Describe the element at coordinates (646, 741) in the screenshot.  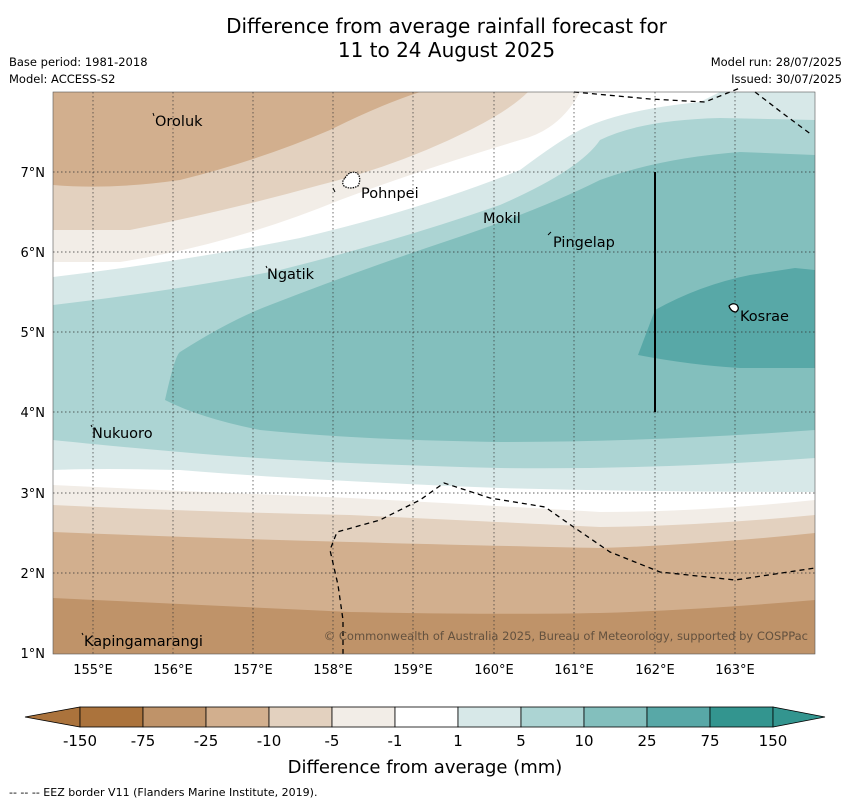
I see `colorbar-tick-label: 25` at that location.